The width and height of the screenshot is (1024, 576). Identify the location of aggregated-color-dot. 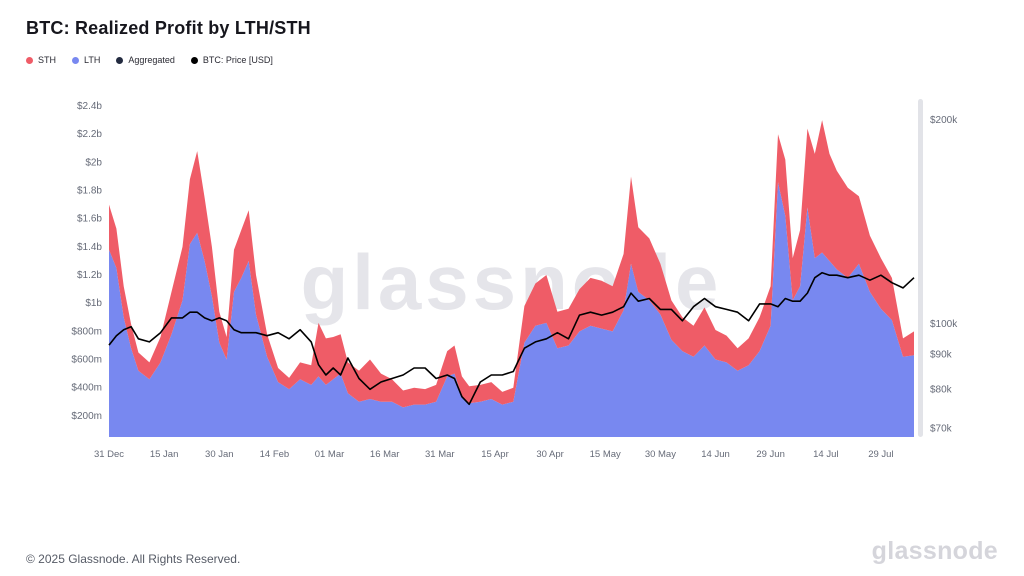
(120, 60).